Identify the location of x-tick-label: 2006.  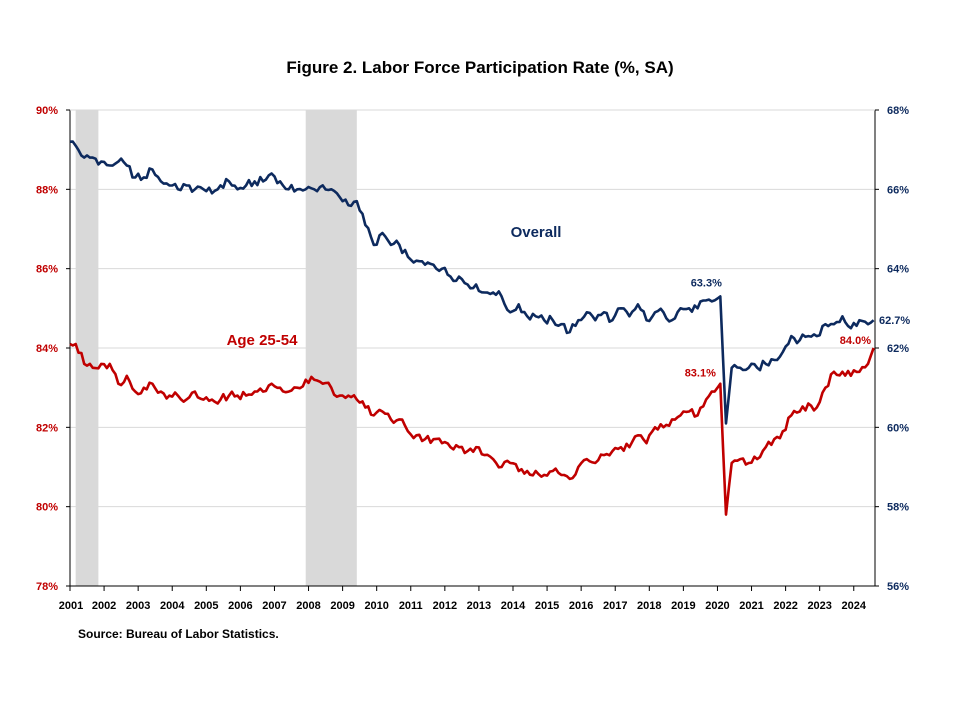
(240, 606).